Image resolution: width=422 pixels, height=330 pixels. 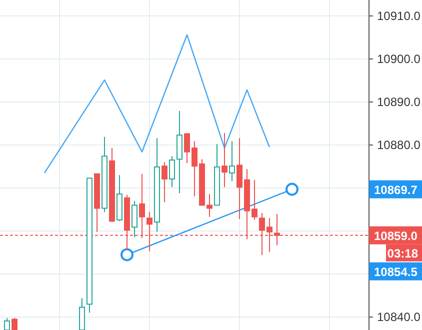 I want to click on text: 10854.5, so click(x=396, y=271).